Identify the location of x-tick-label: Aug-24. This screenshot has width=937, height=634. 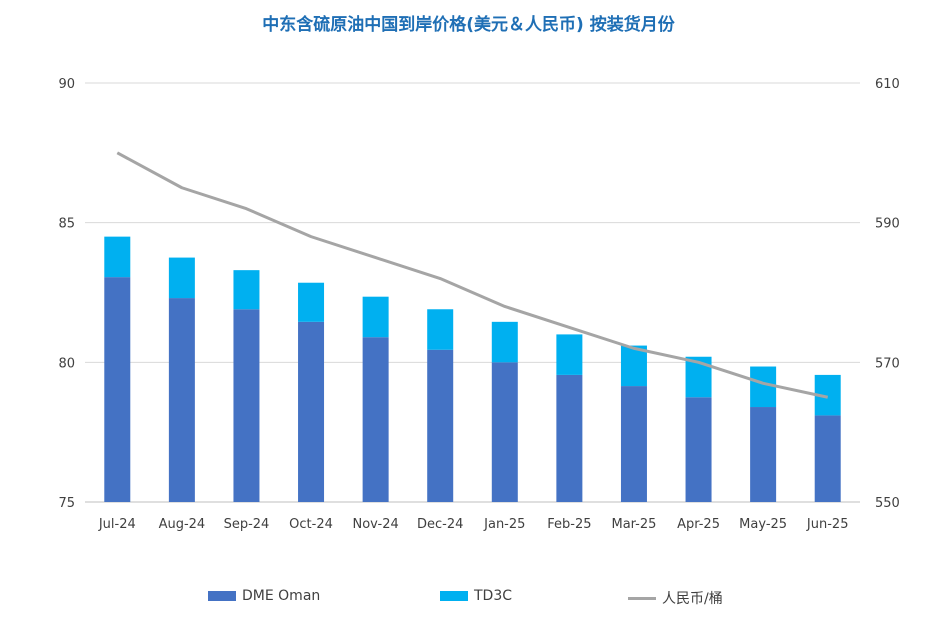
(182, 524).